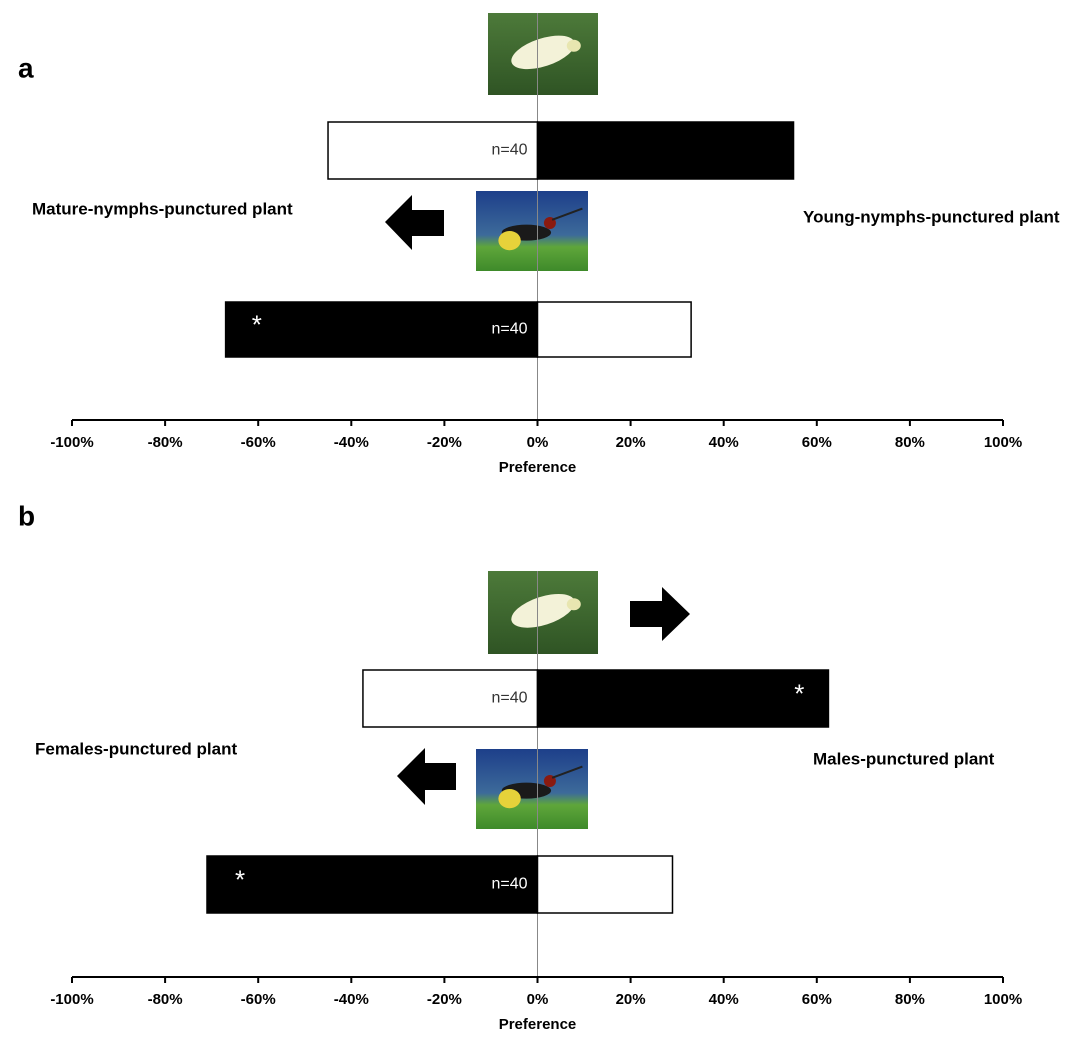 The height and width of the screenshot is (1039, 1089). I want to click on left-label: Mature-nymphs-punctured plant, so click(162, 208).